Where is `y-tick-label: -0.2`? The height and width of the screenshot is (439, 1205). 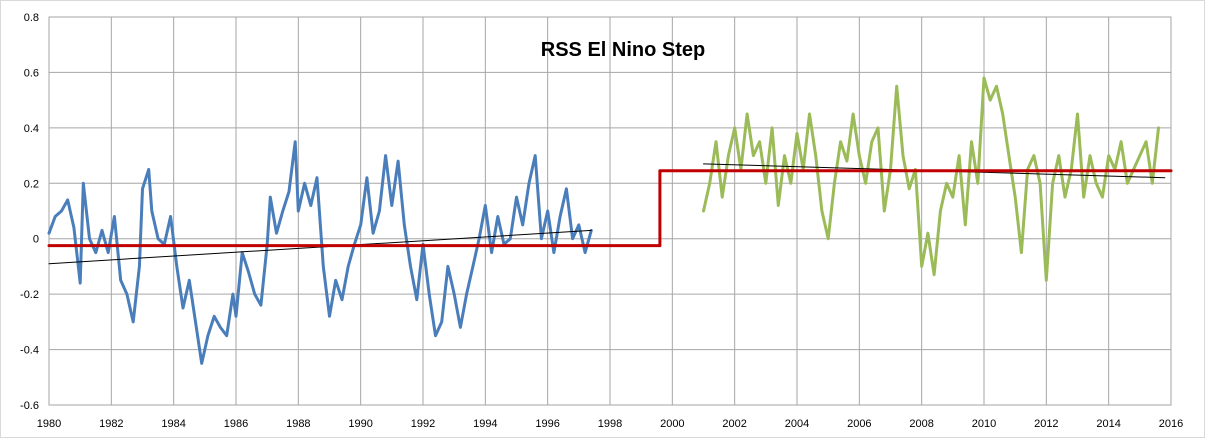 y-tick-label: -0.2 is located at coordinates (29, 295).